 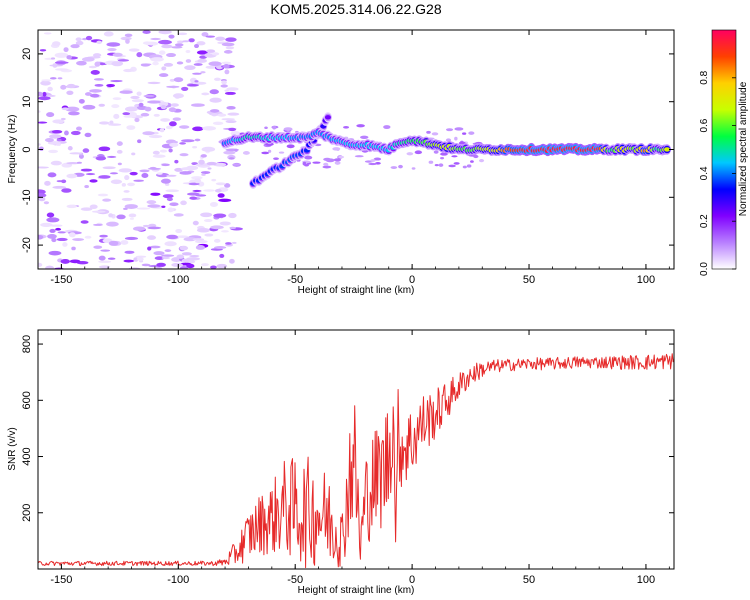 I want to click on spectrogram-y-tick-label: 10, so click(x=27, y=102).